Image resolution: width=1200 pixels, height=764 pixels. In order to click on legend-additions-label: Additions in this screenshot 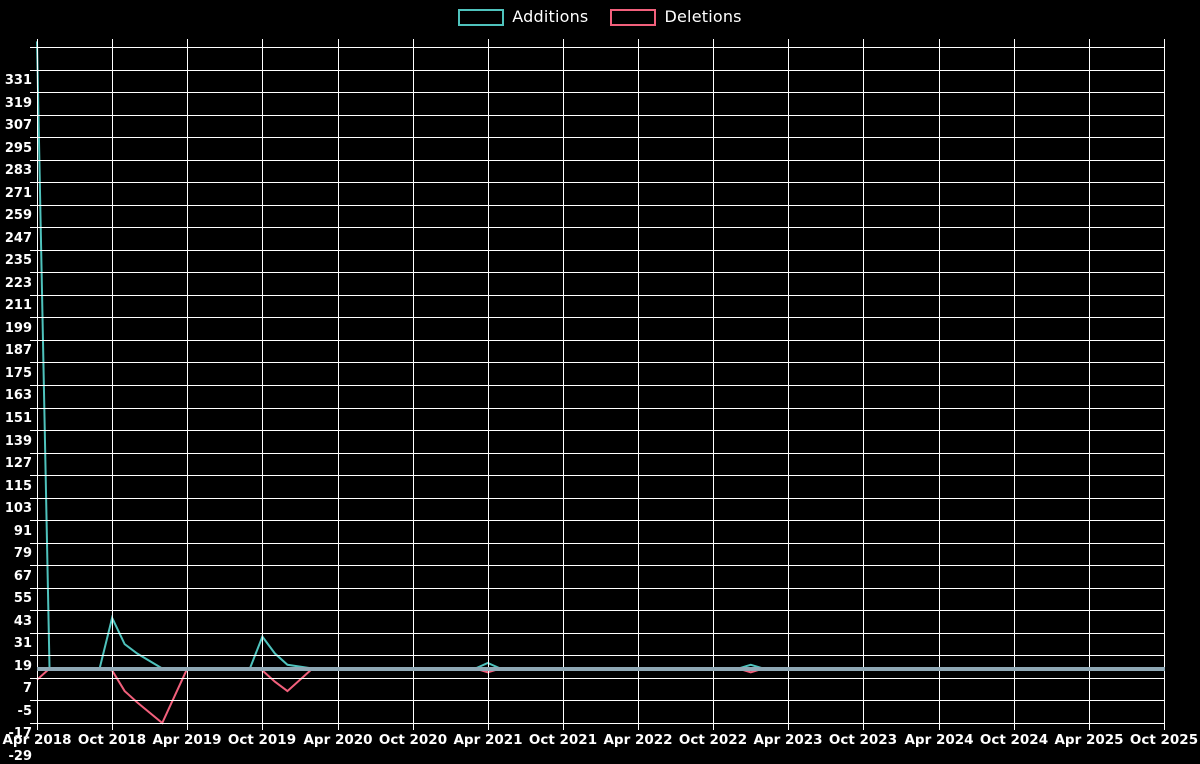, I will do `click(550, 16)`.